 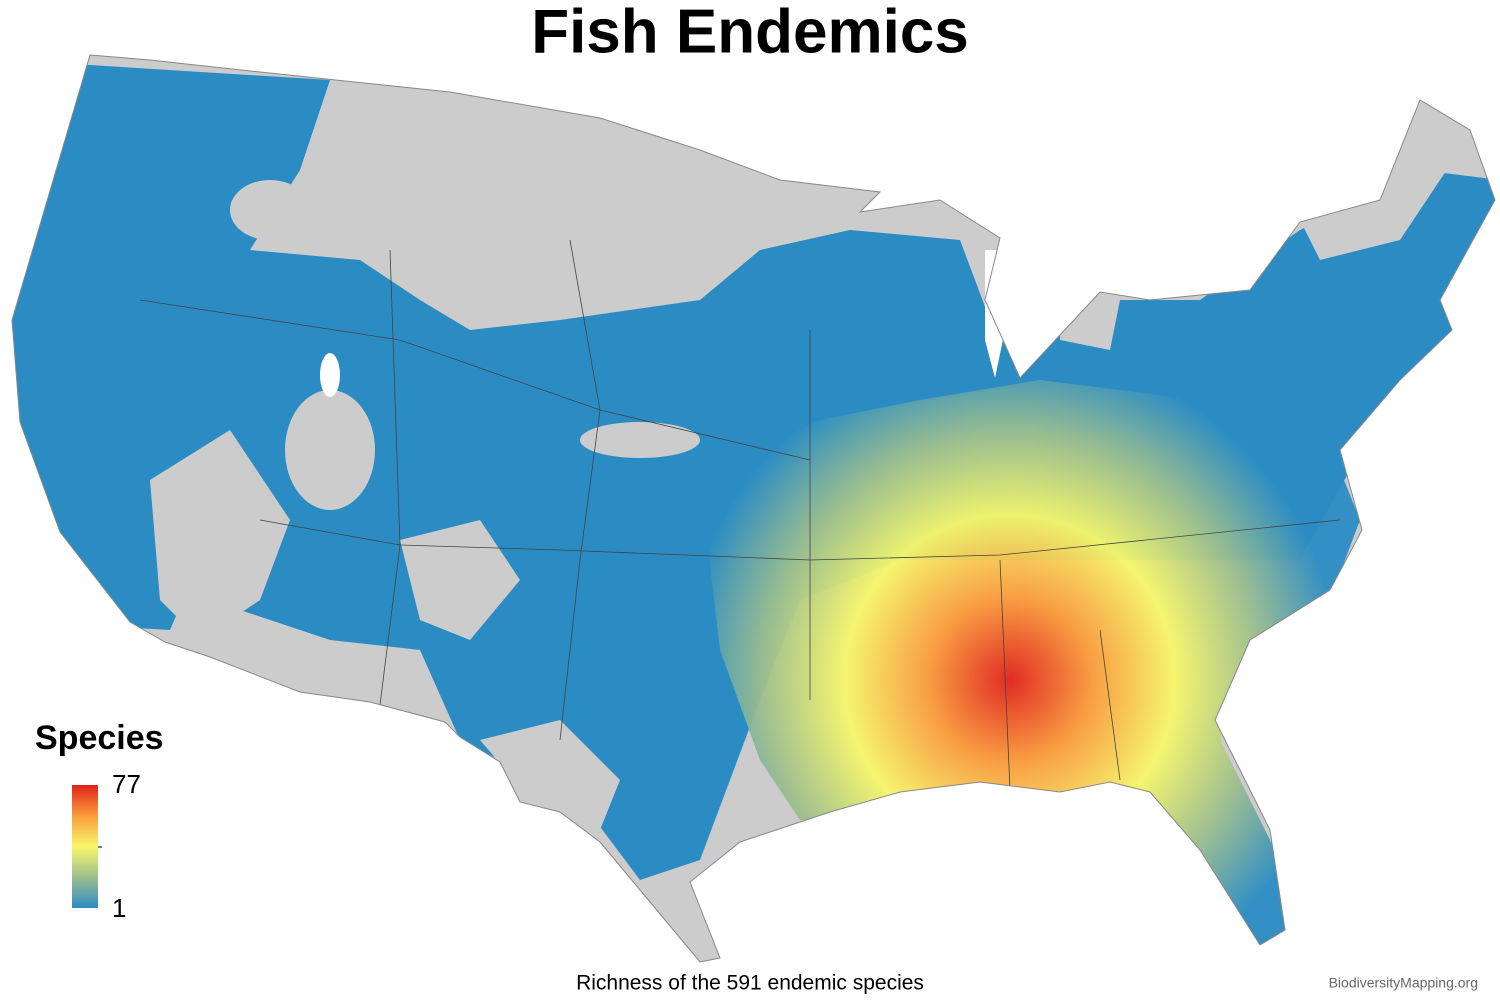 What do you see at coordinates (1403, 983) in the screenshot?
I see `credit: BiodiversityMapping.org` at bounding box center [1403, 983].